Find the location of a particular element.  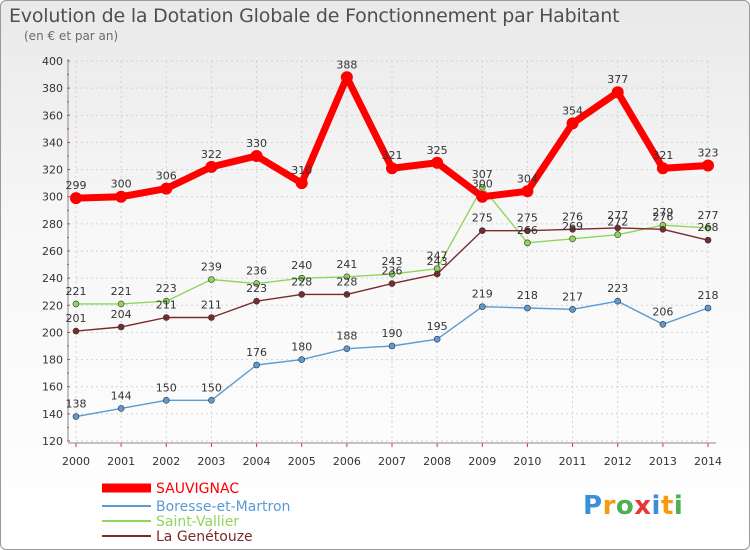

data-label-boresse-et-martron: 176 is located at coordinates (256, 352).